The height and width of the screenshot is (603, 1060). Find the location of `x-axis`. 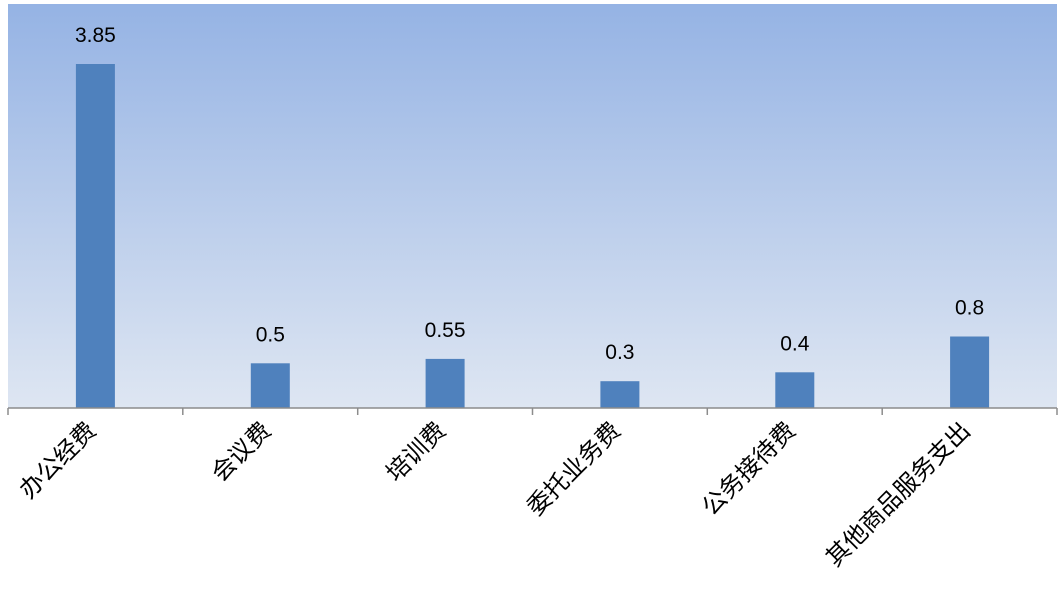

x-axis is located at coordinates (532, 411).